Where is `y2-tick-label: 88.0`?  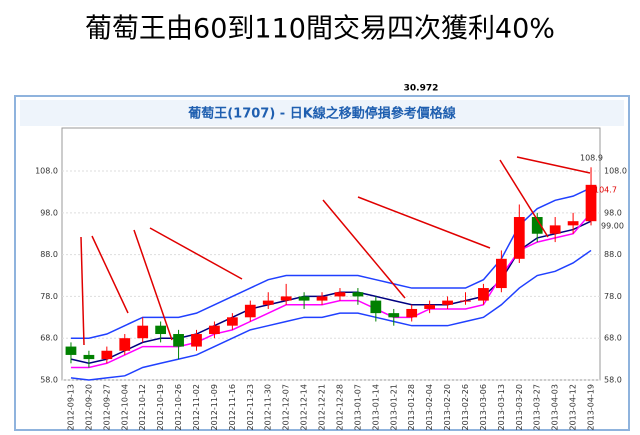 y2-tick-label: 88.0 is located at coordinates (613, 254).